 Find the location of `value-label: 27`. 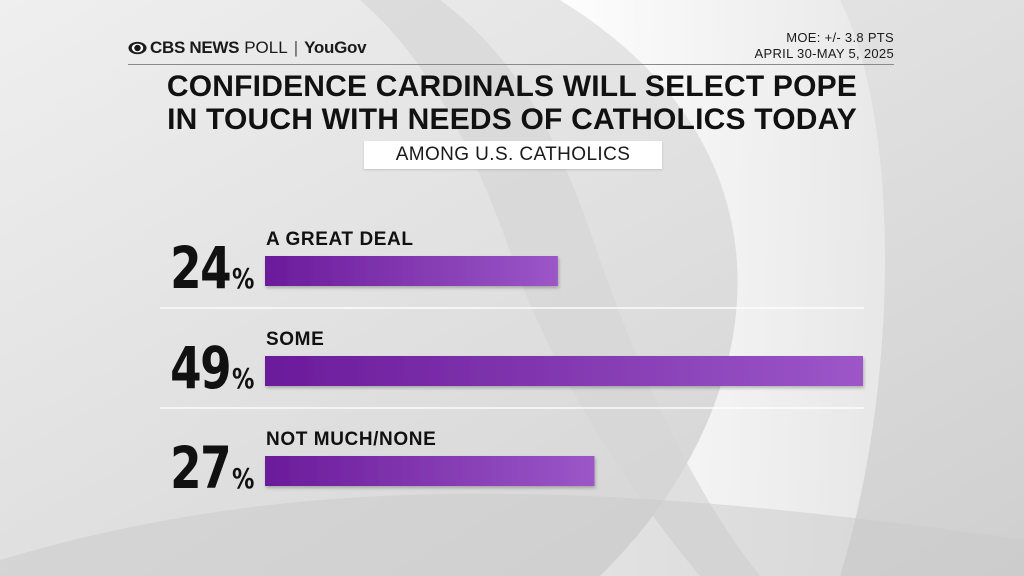

value-label: 27 is located at coordinates (200, 469).